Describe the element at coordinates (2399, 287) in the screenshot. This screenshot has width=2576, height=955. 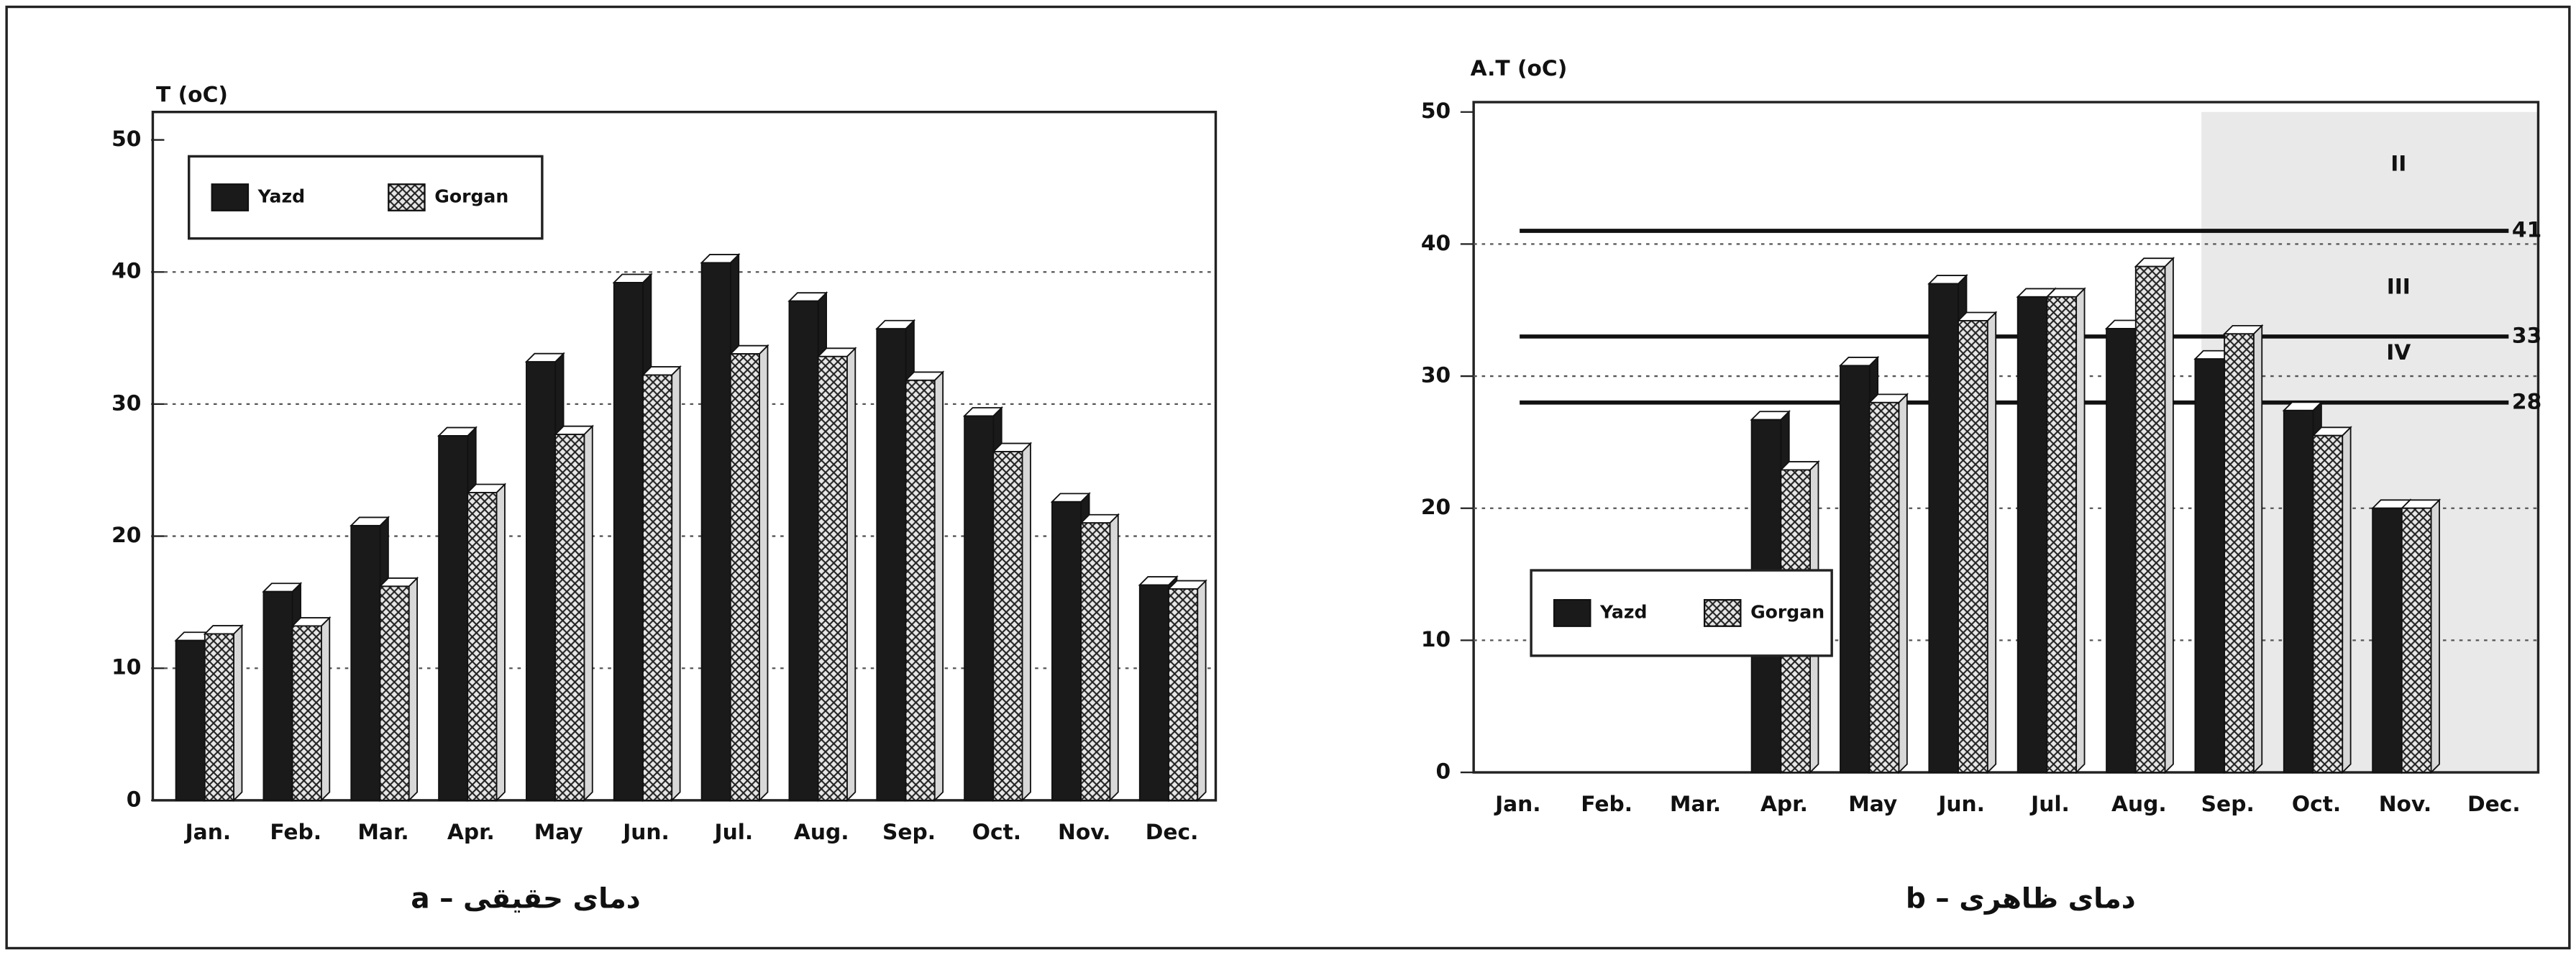
I see `zone-label: III` at that location.